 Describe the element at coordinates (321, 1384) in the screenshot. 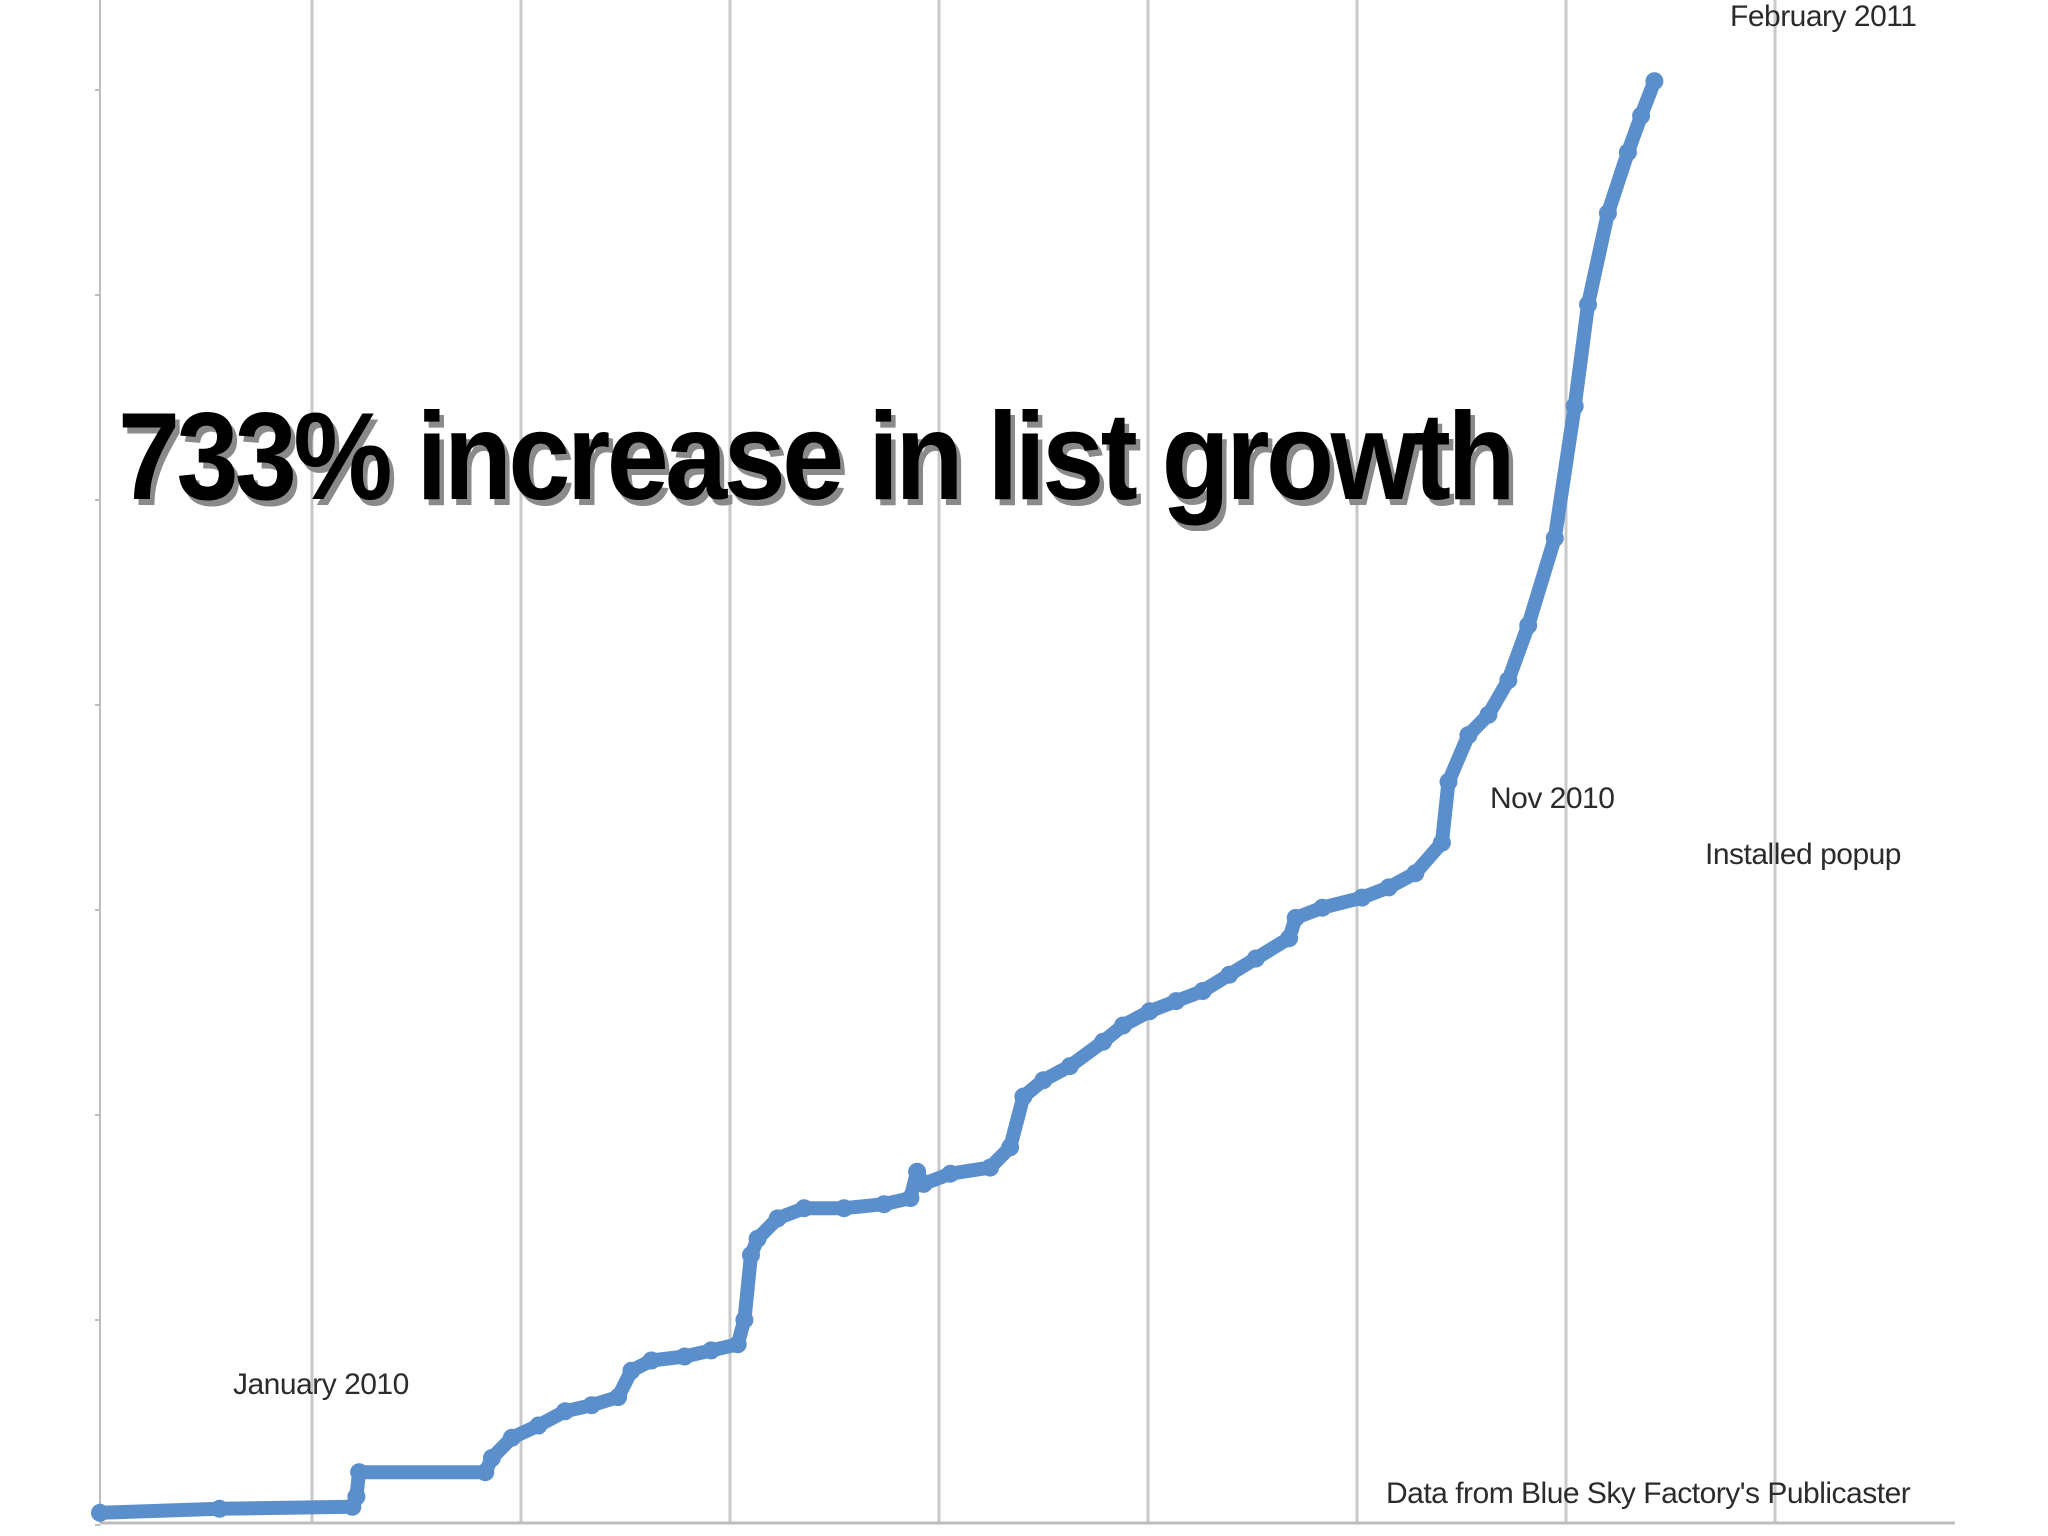

I see `annotation-january-2010: January 2010` at that location.